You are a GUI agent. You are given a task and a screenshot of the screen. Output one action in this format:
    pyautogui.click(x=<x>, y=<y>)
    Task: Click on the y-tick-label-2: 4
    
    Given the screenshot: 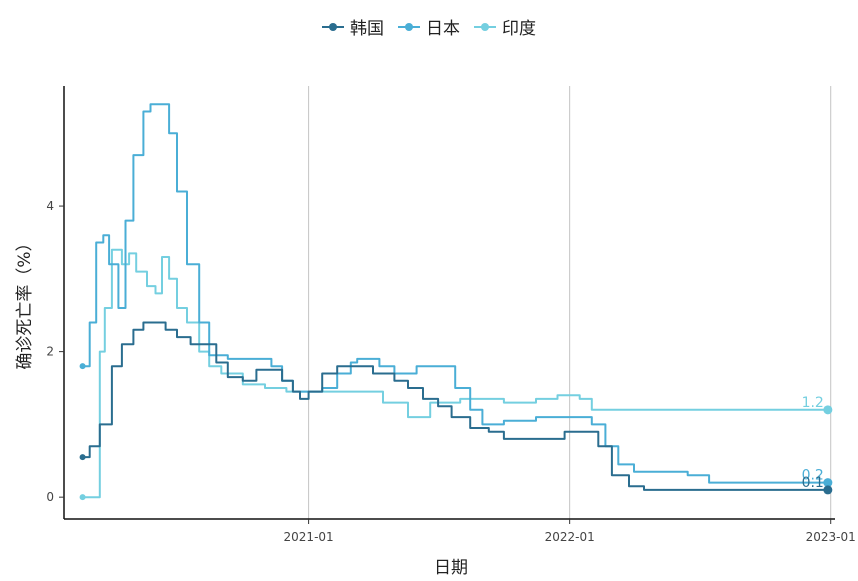 What is the action you would take?
    pyautogui.click(x=50, y=206)
    